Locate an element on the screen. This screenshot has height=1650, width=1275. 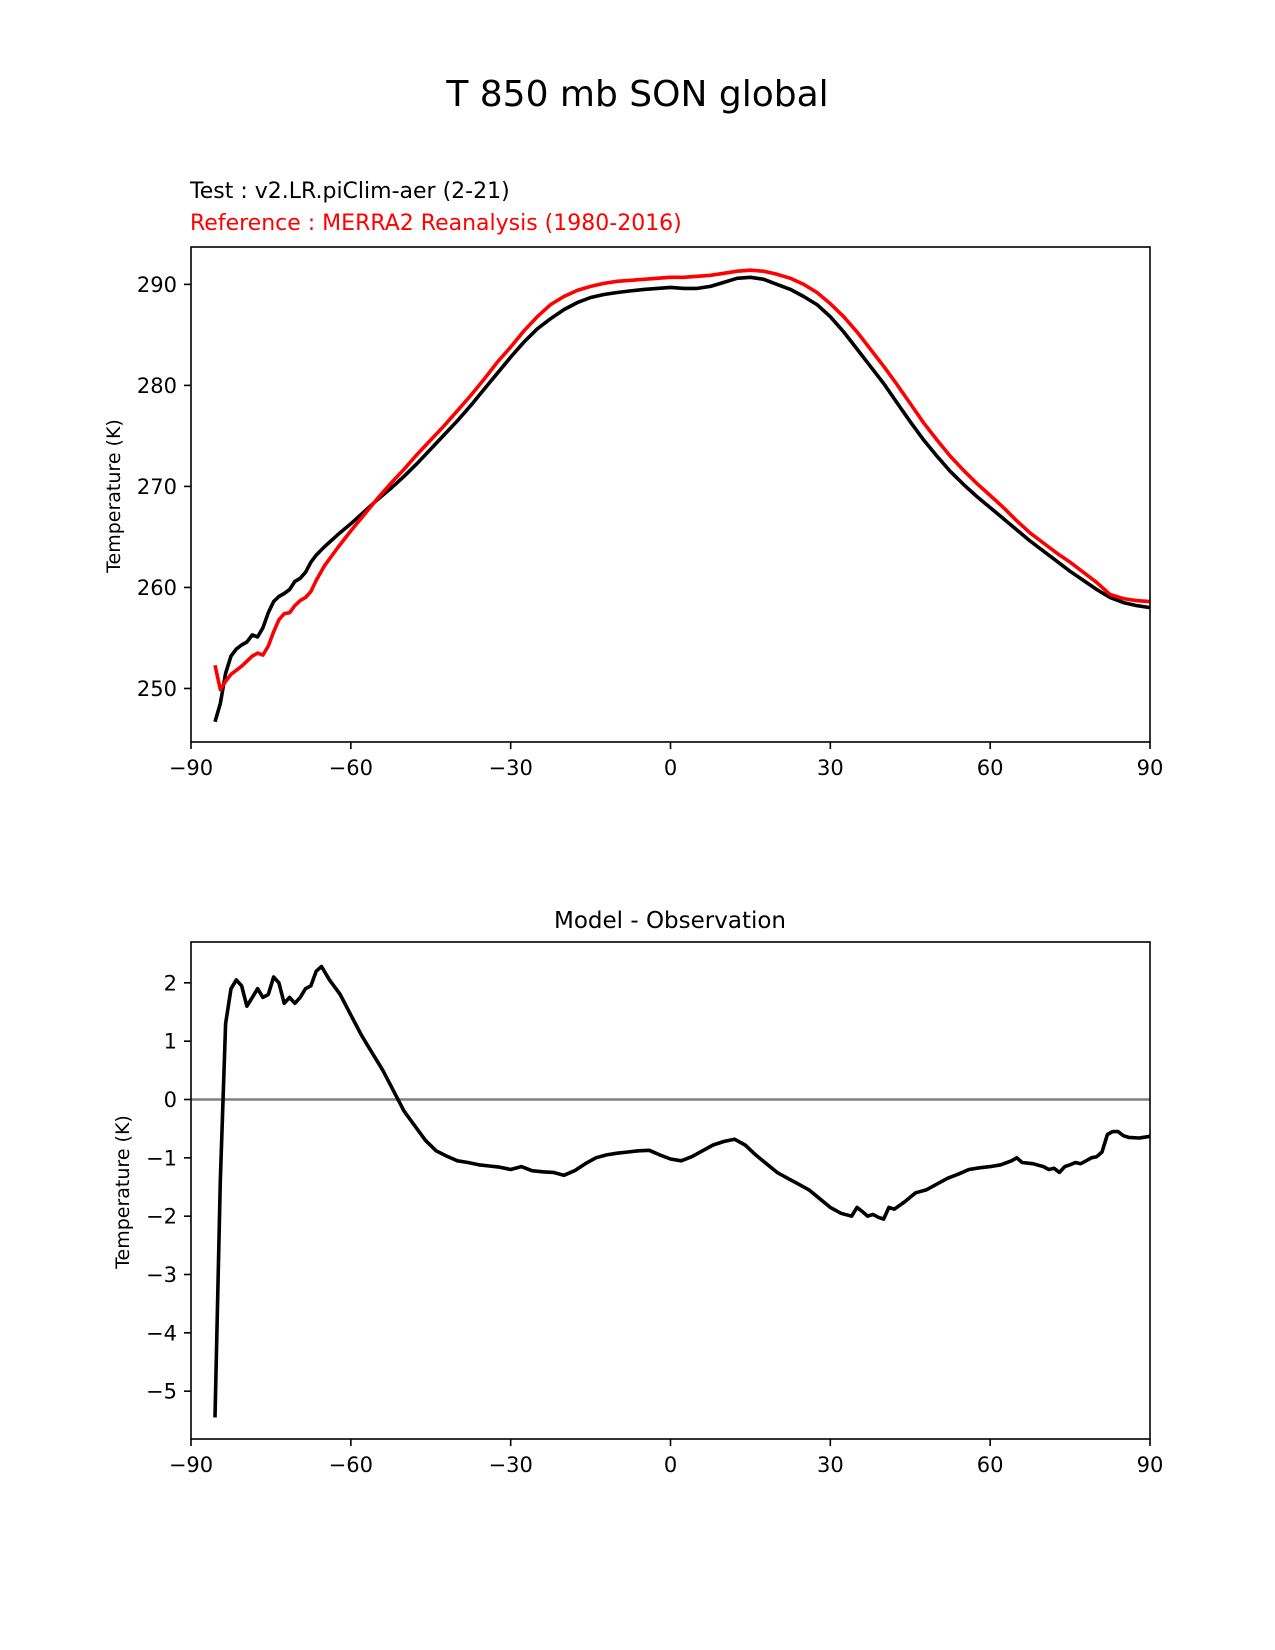
top-x-tick-label: −90 is located at coordinates (191, 768).